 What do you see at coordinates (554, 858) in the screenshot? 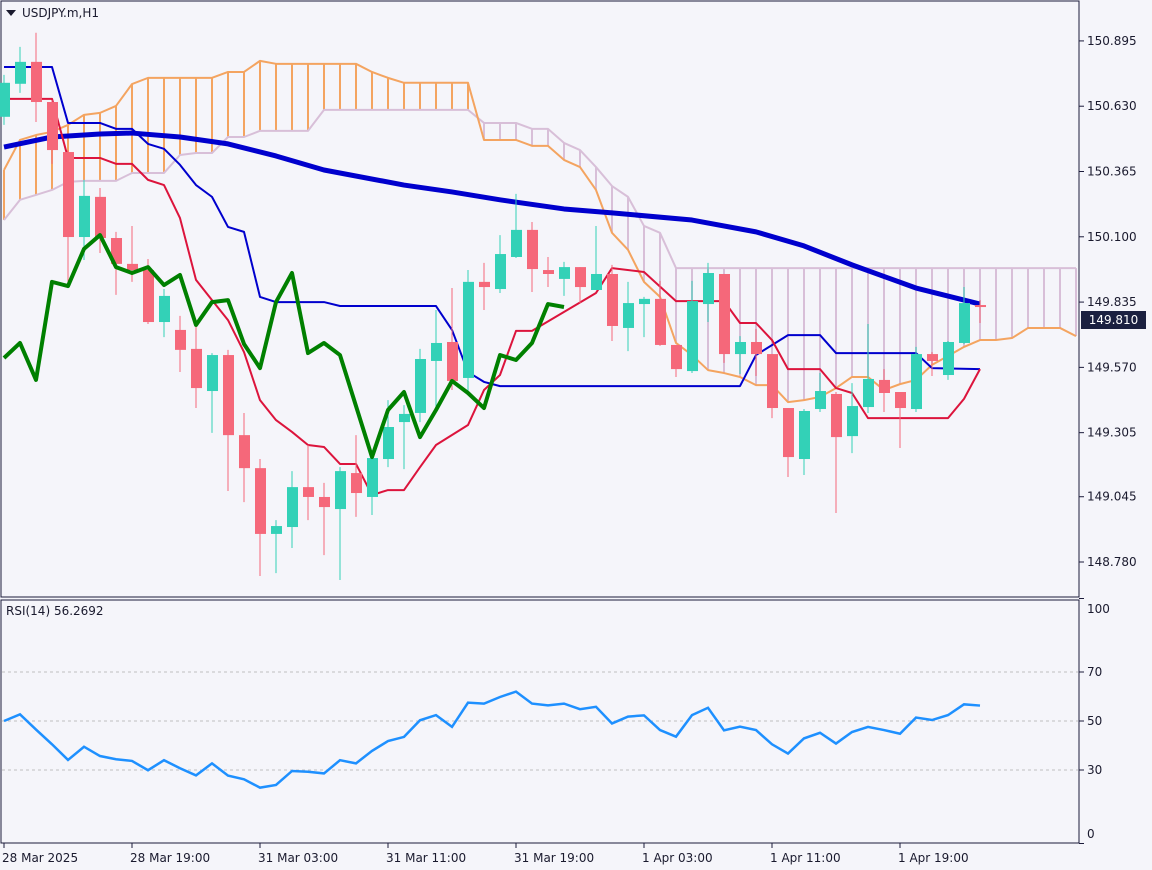
I see `time-tick-label: 31 Mar 19:00` at bounding box center [554, 858].